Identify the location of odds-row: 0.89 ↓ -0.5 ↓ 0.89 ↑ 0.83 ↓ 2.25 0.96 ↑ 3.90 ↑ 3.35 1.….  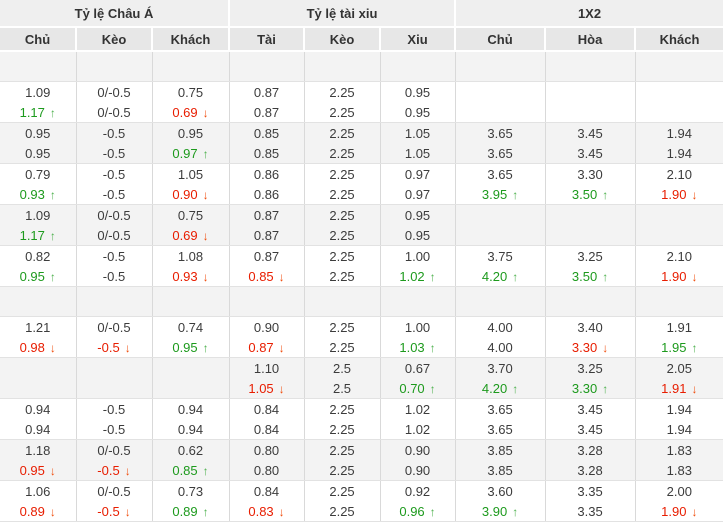
(361, 511).